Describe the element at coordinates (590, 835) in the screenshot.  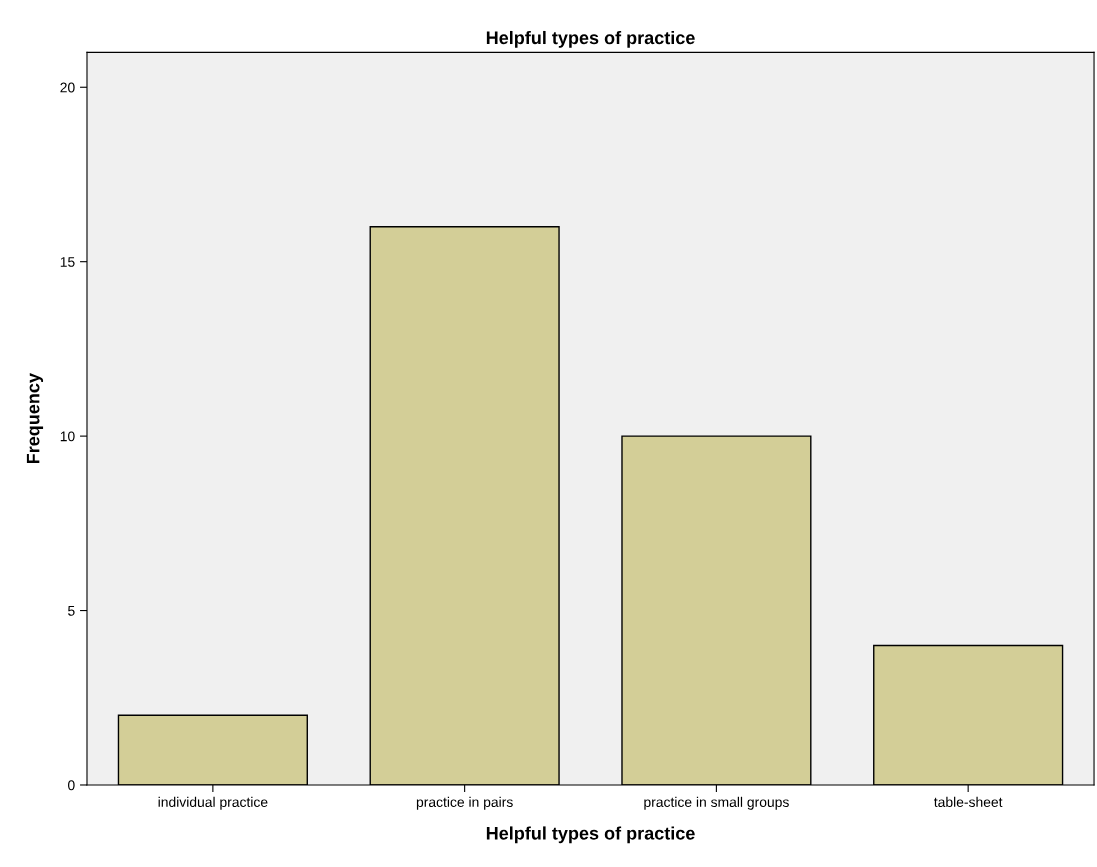
I see `x-axis-title: Helpful types of practice` at that location.